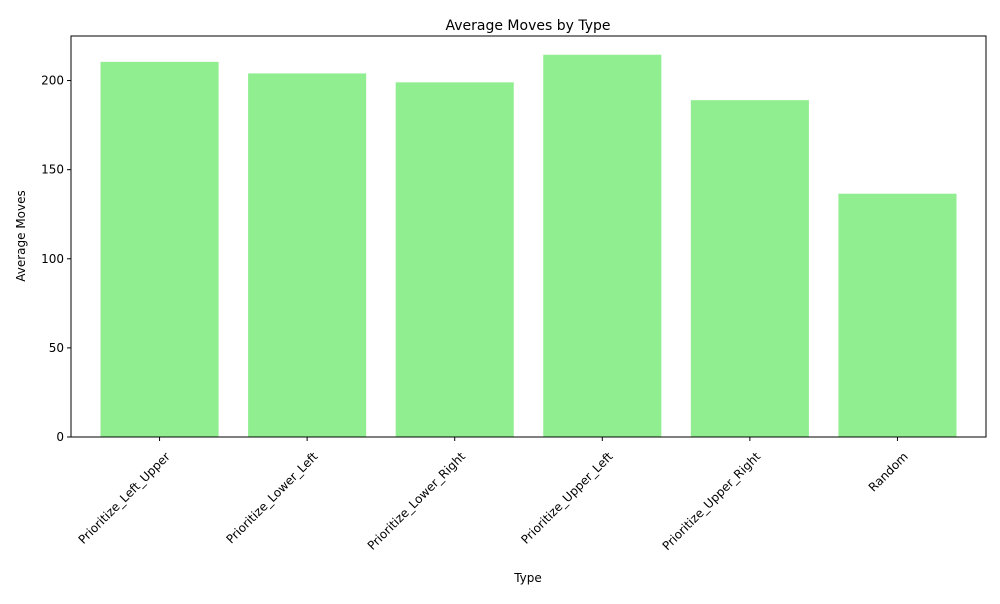 The height and width of the screenshot is (604, 1000). Describe the element at coordinates (21, 236) in the screenshot. I see `y-axis-label: Average Moves` at that location.